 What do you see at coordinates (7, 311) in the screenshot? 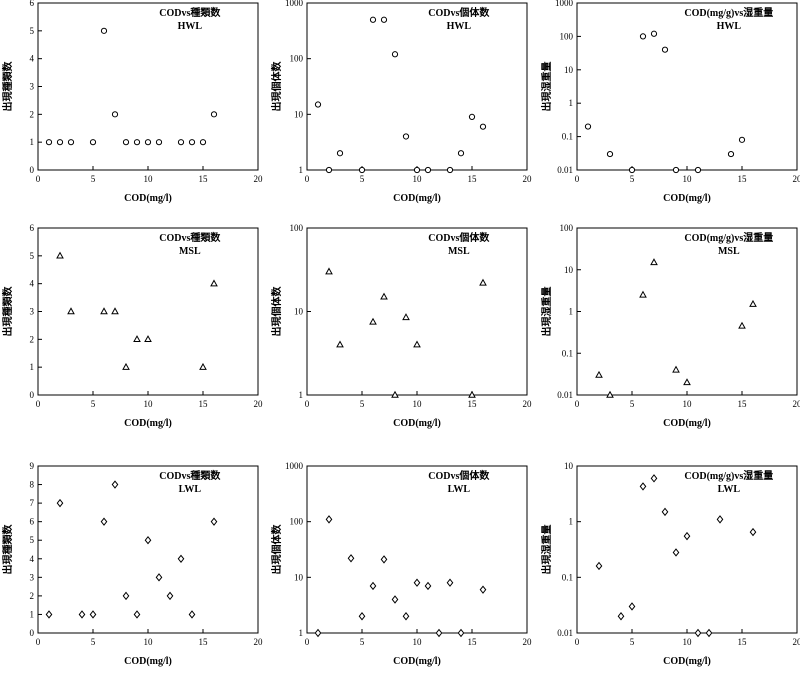
I see `y-axis-label: 出現種類数` at bounding box center [7, 311].